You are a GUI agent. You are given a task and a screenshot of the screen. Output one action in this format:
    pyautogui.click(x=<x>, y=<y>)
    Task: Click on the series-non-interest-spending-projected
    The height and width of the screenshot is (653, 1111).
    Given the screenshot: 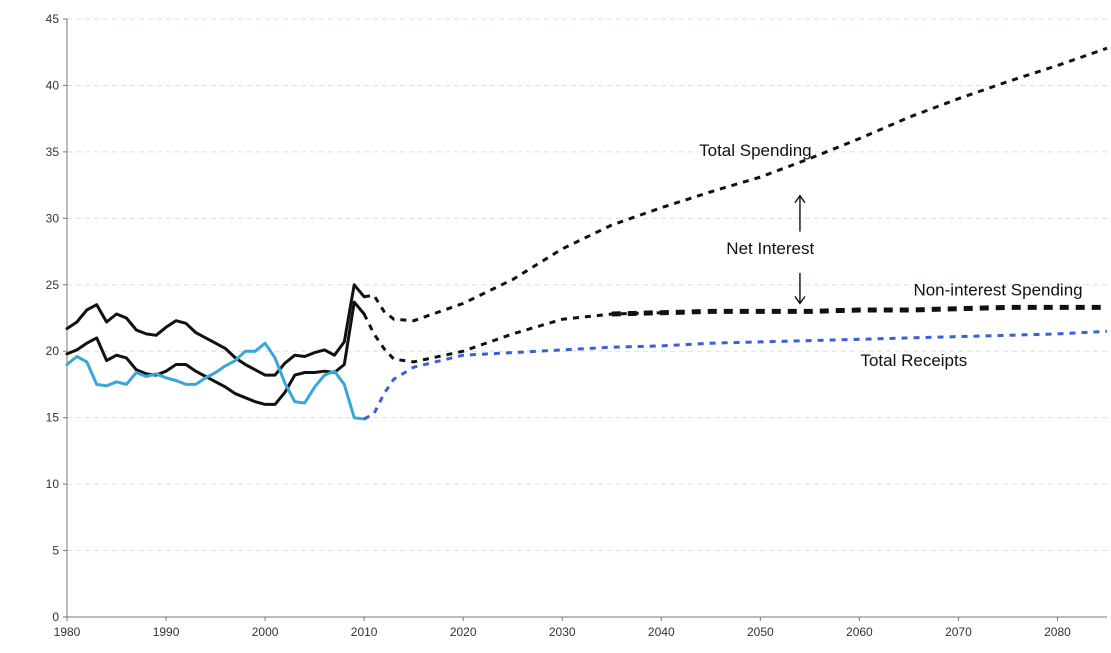 What is the action you would take?
    pyautogui.click(x=512, y=337)
    